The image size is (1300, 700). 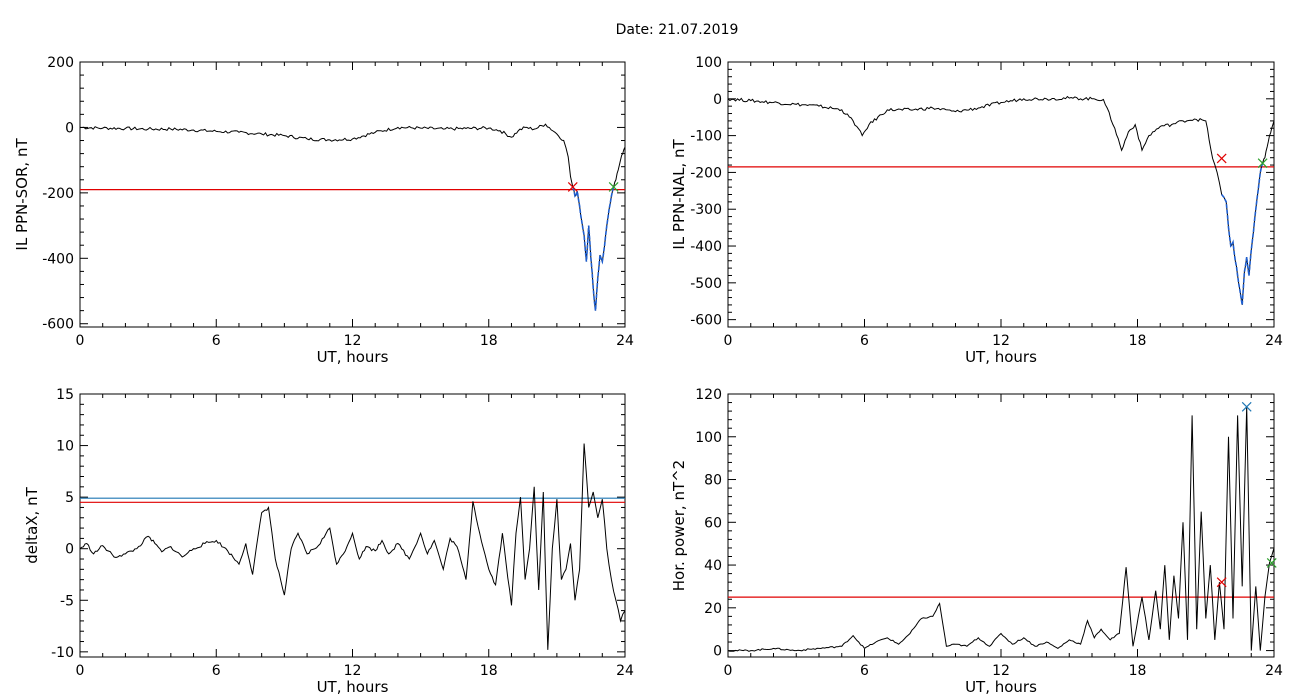 I want to click on y-tick-label: 20, so click(x=713, y=609).